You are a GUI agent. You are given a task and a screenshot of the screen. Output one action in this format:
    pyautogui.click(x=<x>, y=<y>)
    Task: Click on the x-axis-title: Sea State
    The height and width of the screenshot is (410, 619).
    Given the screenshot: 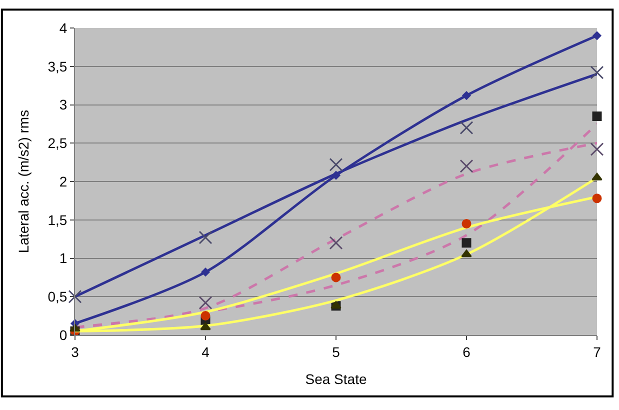 What is the action you would take?
    pyautogui.click(x=336, y=379)
    